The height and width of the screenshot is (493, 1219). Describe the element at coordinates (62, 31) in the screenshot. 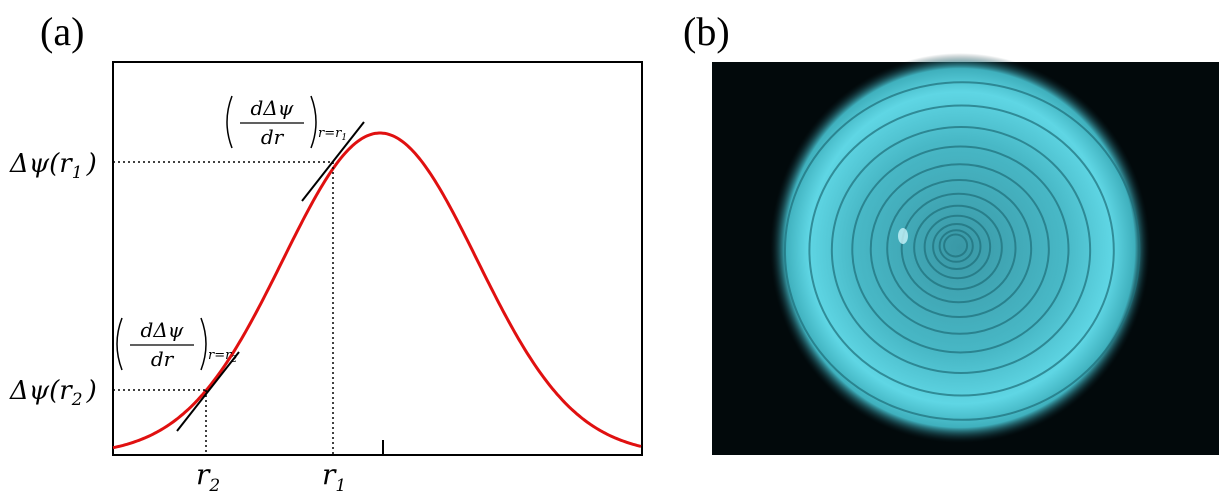

I see `panel-label: (a)` at that location.